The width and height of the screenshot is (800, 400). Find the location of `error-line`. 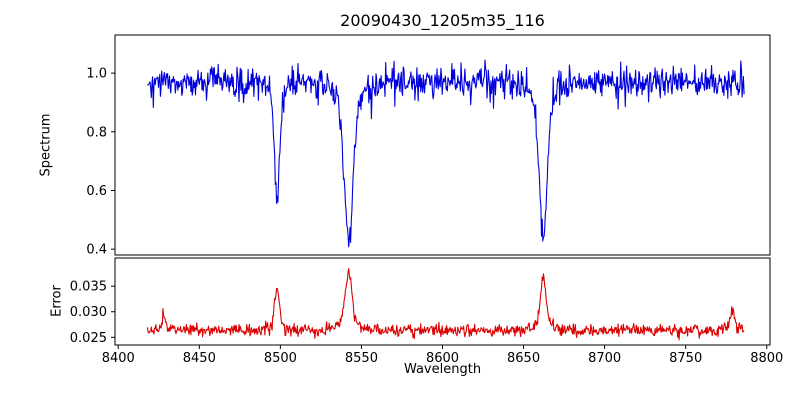

error-line is located at coordinates (445, 304).